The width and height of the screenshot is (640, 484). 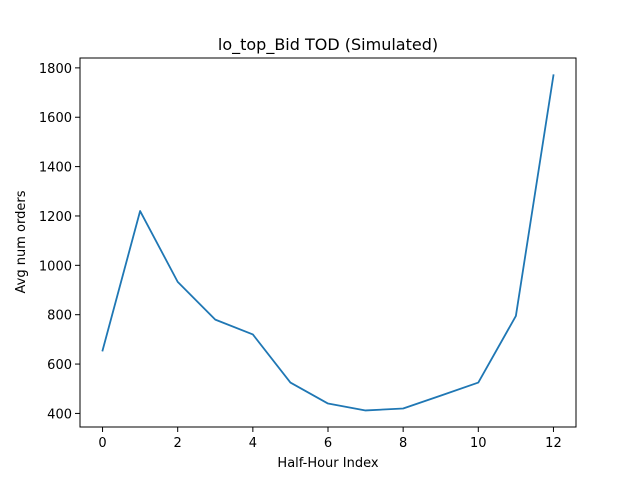 What do you see at coordinates (253, 443) in the screenshot?
I see `x-tick-label: 4` at bounding box center [253, 443].